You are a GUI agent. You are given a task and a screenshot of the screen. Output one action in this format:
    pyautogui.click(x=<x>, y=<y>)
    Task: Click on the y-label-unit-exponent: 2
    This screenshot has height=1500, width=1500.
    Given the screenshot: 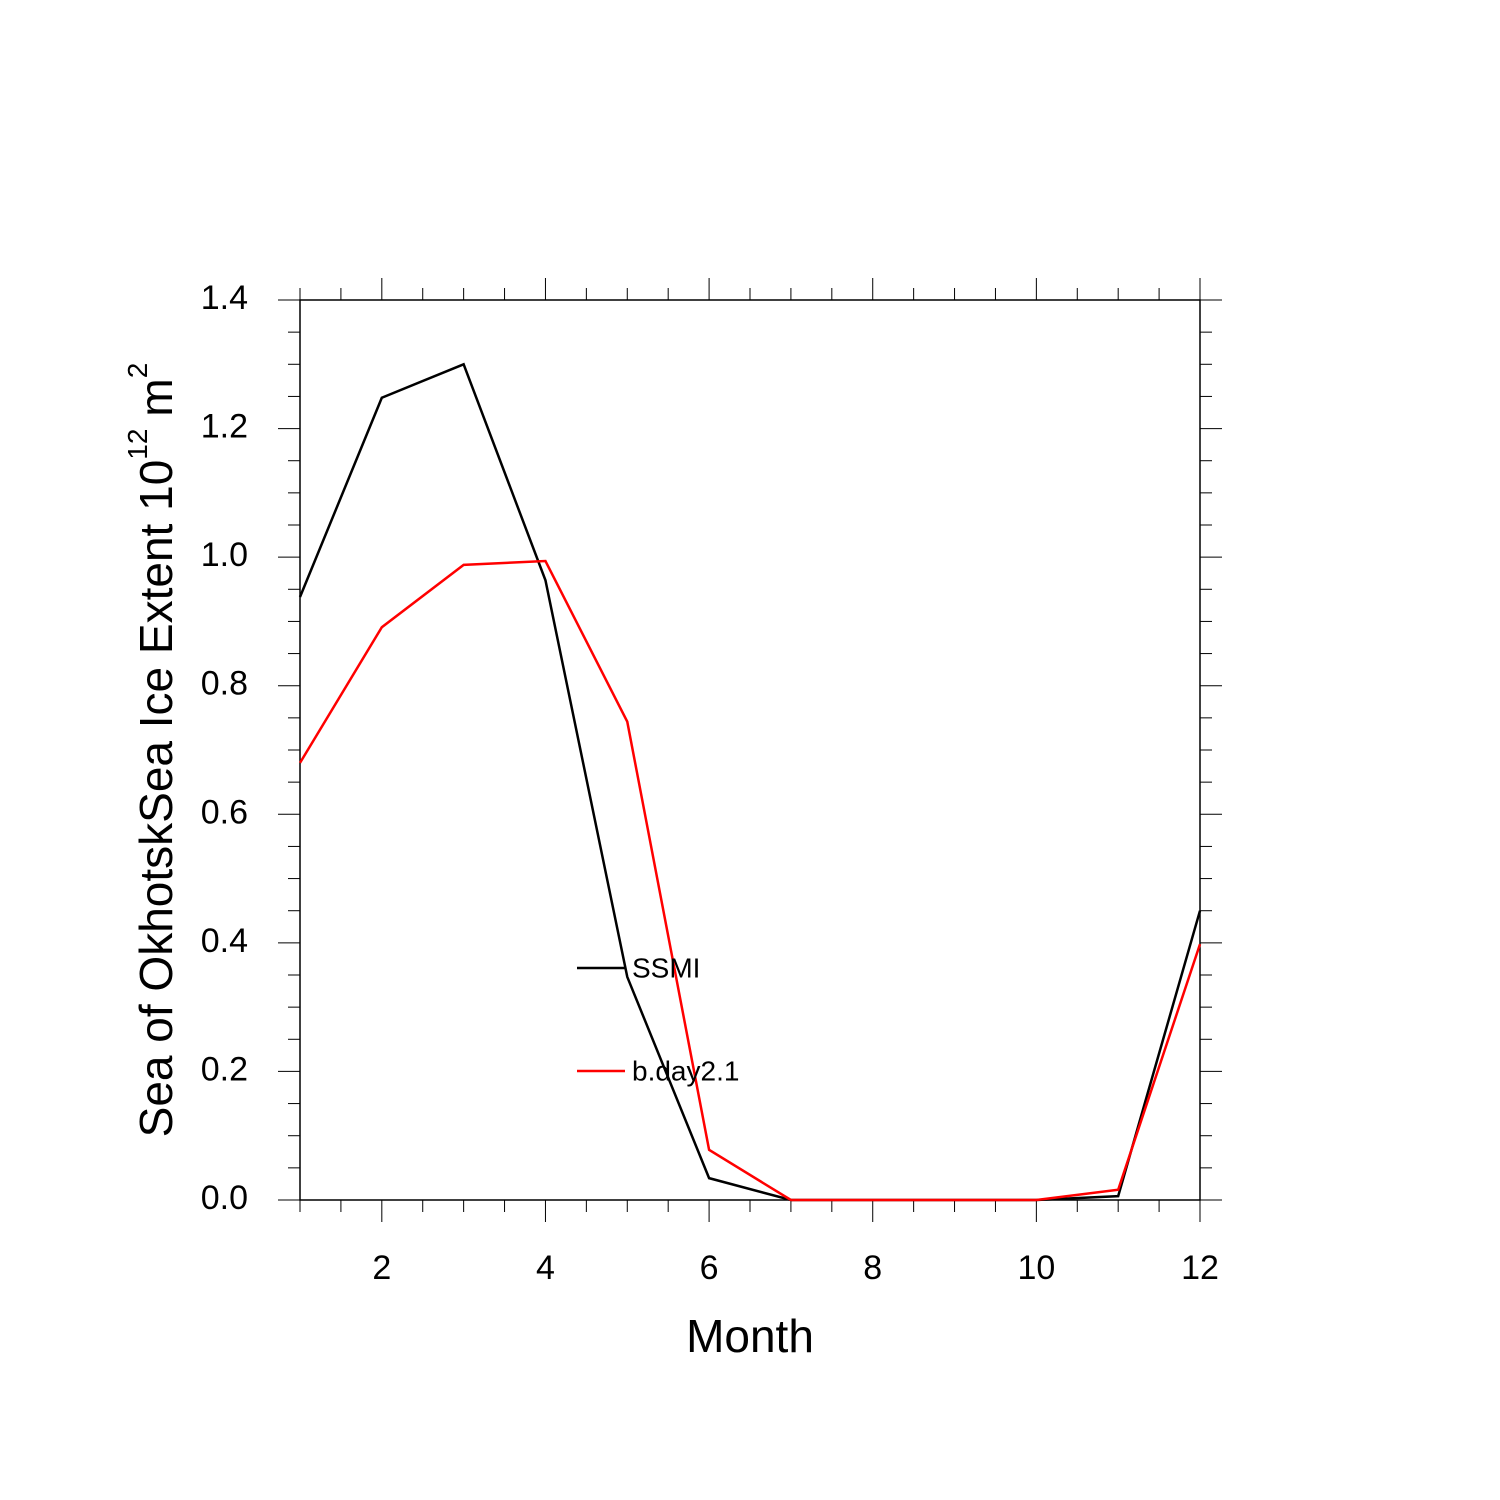 What is the action you would take?
    pyautogui.click(x=137, y=371)
    